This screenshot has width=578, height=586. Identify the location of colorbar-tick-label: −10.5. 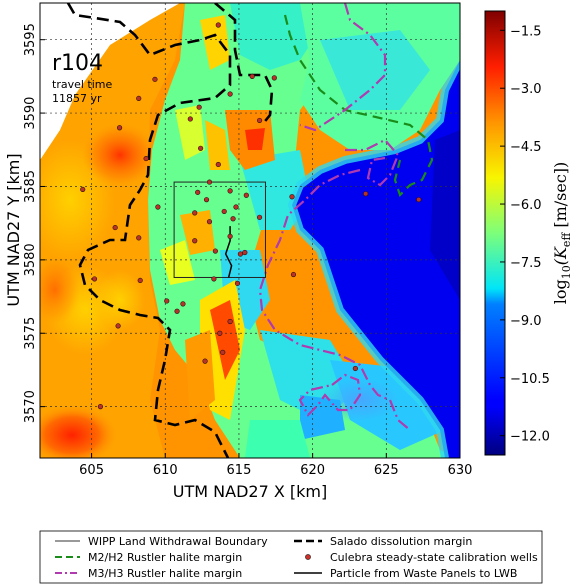
(530, 379).